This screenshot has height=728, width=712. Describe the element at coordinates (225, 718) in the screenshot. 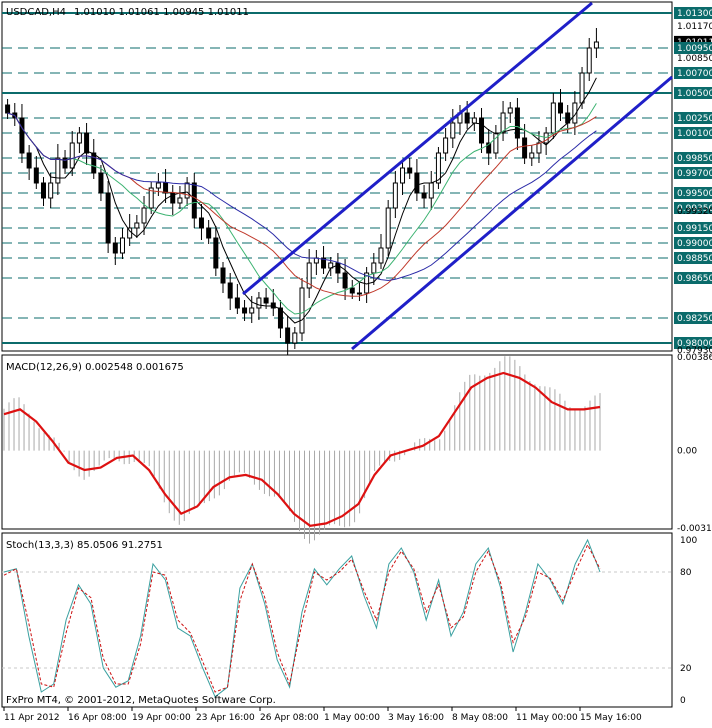

I see `time-tick-label: 23 Apr 16:00` at that location.